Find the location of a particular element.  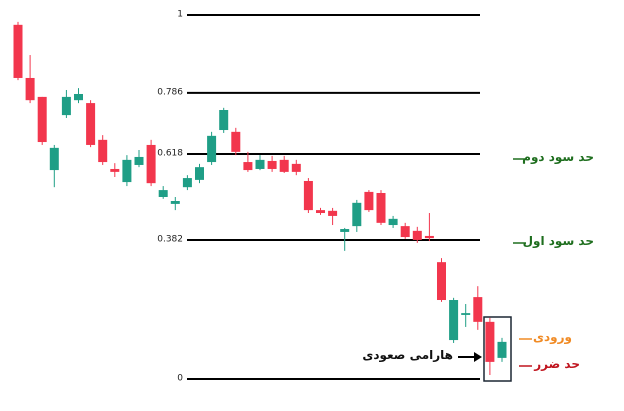

annotation: حد سود اول is located at coordinates (558, 241).